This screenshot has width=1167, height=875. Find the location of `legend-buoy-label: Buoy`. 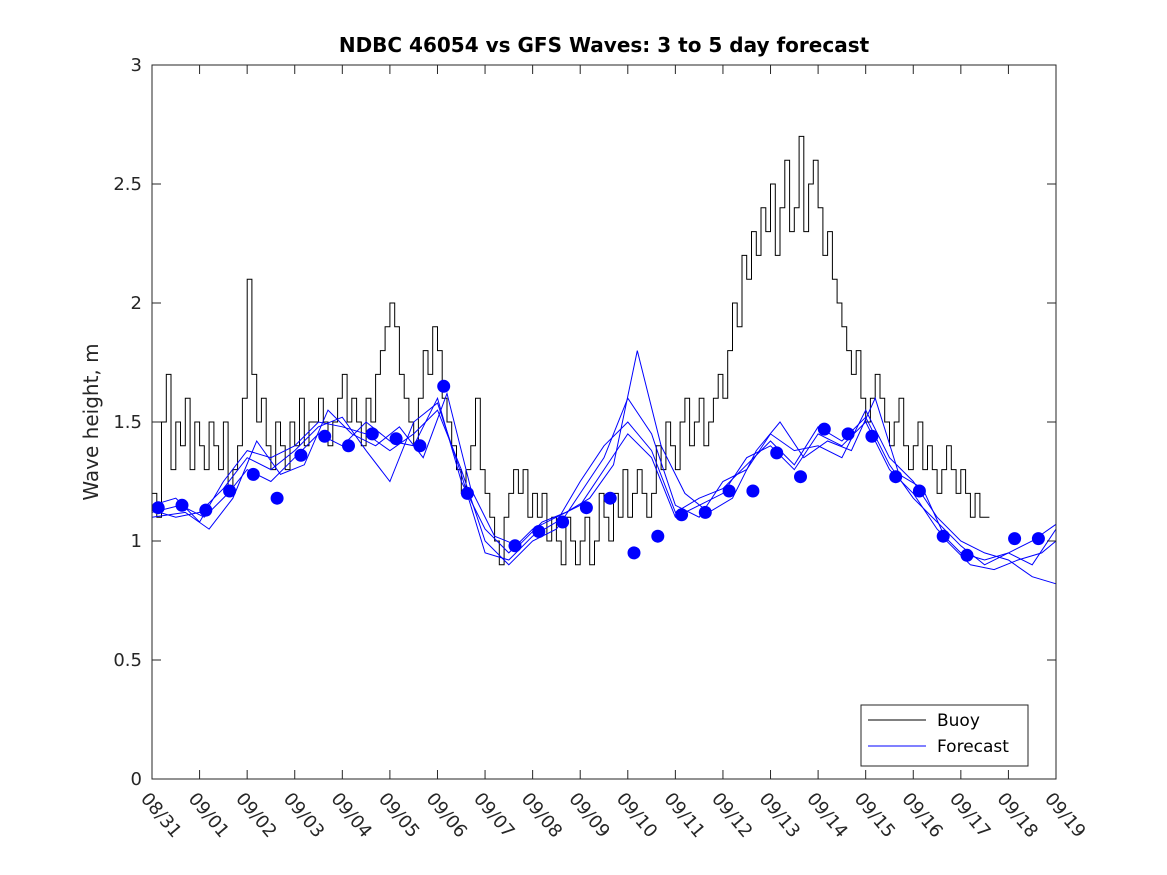

legend-buoy-label: Buoy is located at coordinates (958, 721).